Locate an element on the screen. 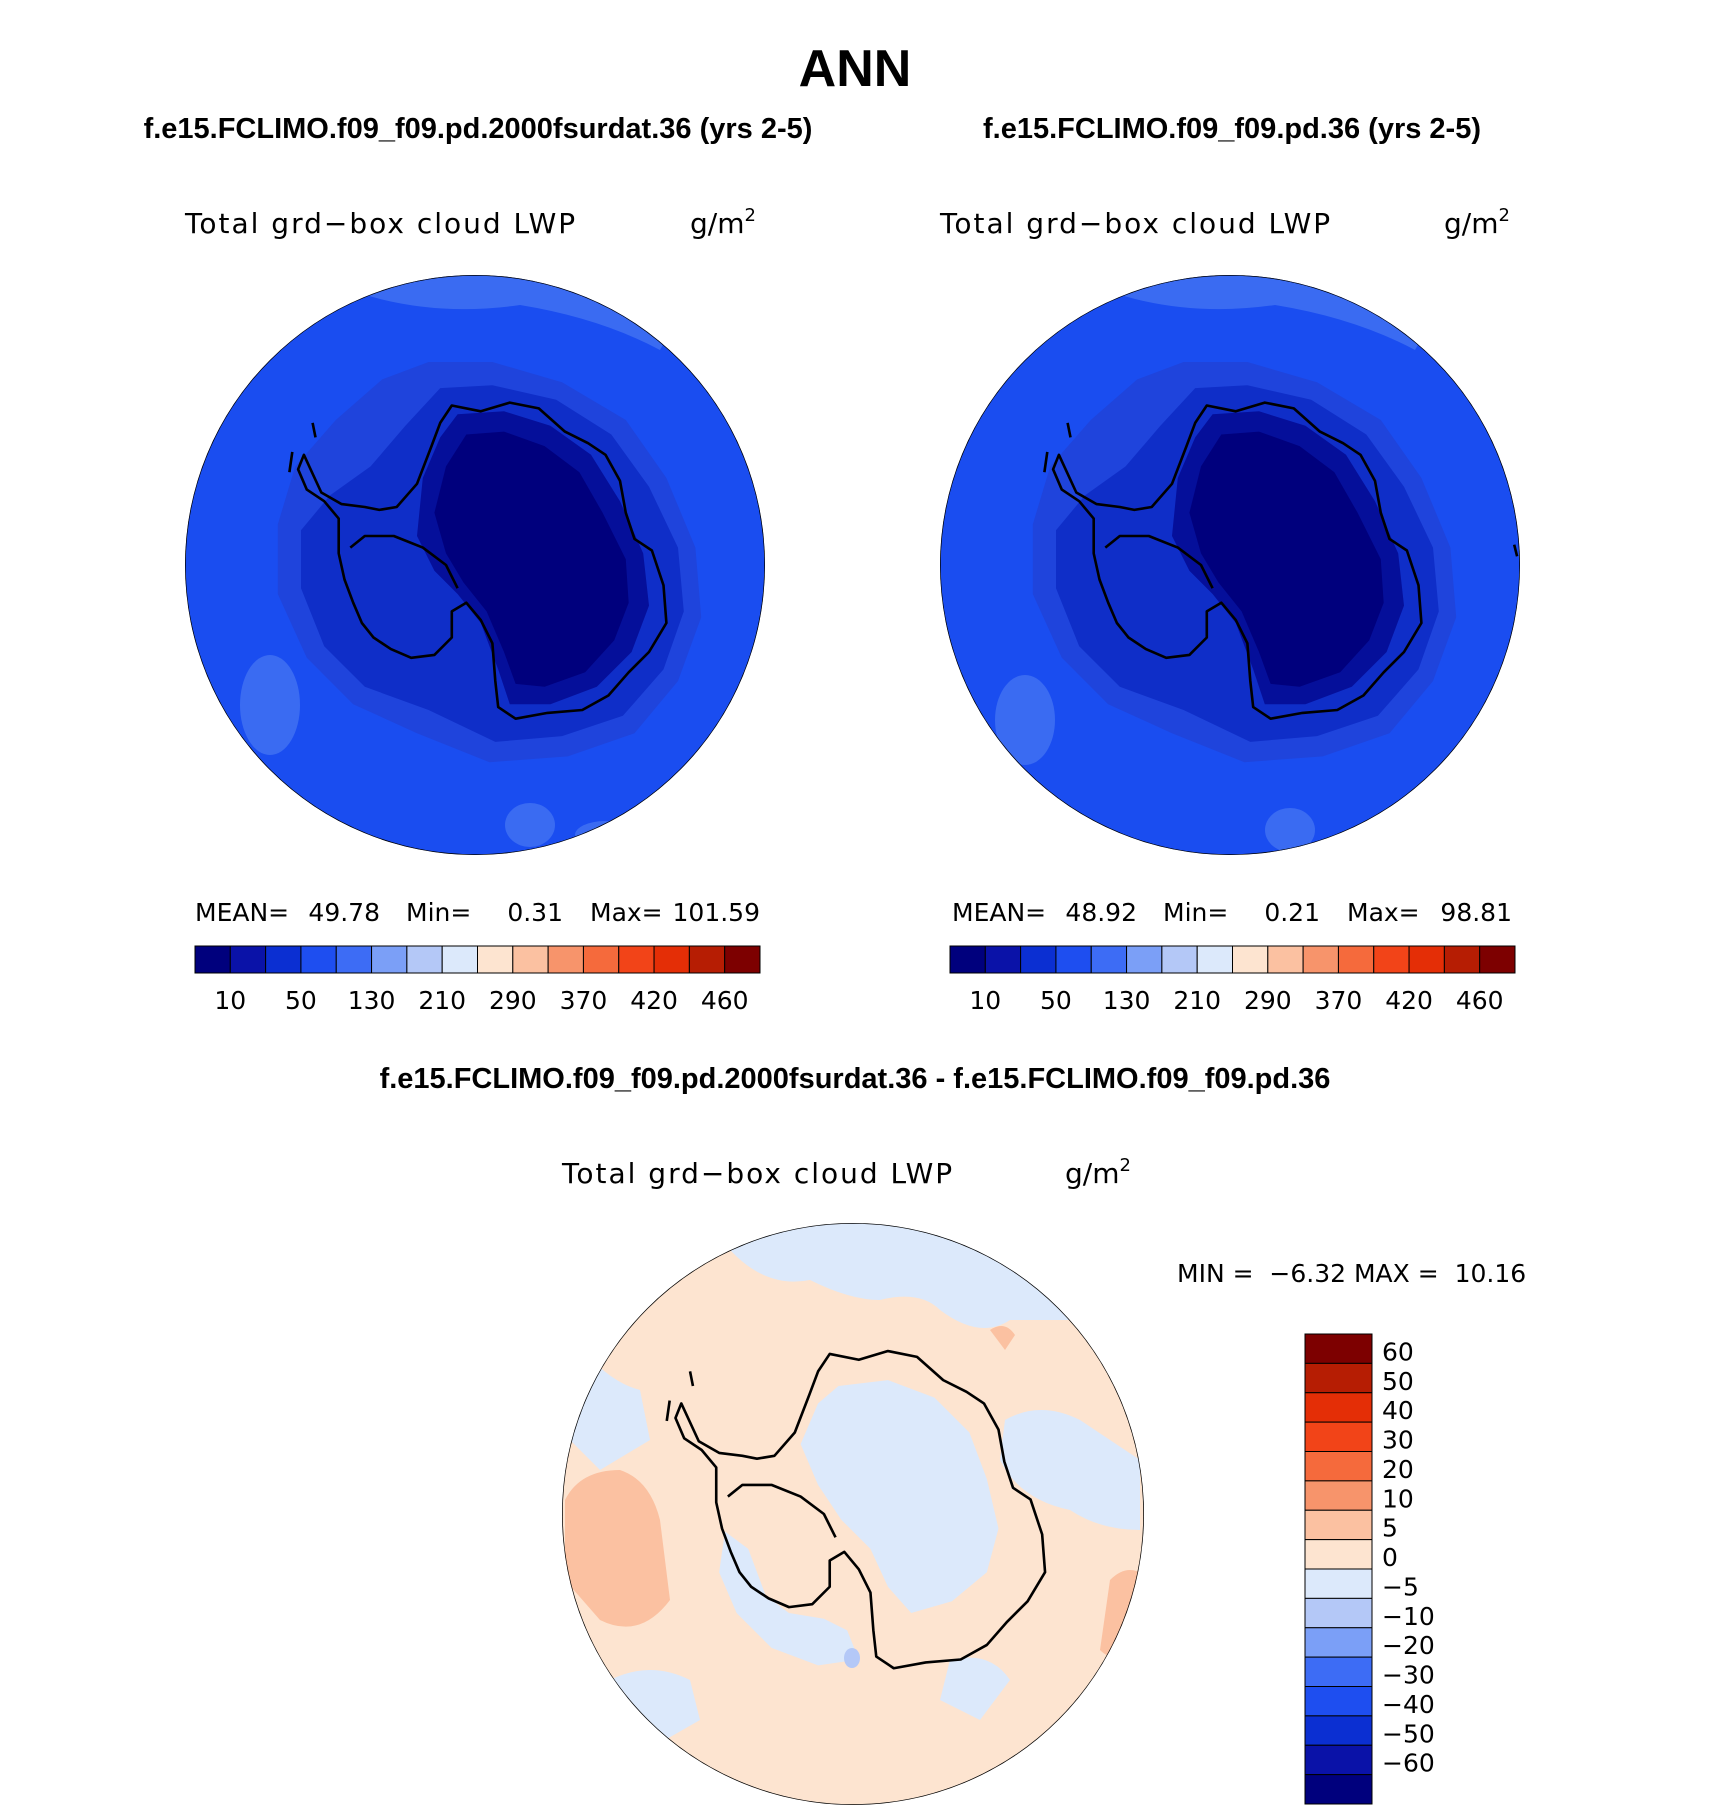 This screenshot has height=1816, width=1710. case-b-max-value: 98.81 is located at coordinates (1476, 912).